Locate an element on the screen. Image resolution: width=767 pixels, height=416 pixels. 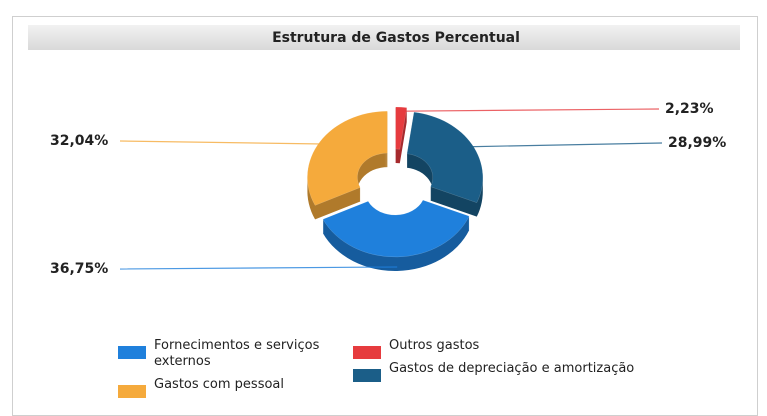
title-bar is located at coordinates (384, 37).